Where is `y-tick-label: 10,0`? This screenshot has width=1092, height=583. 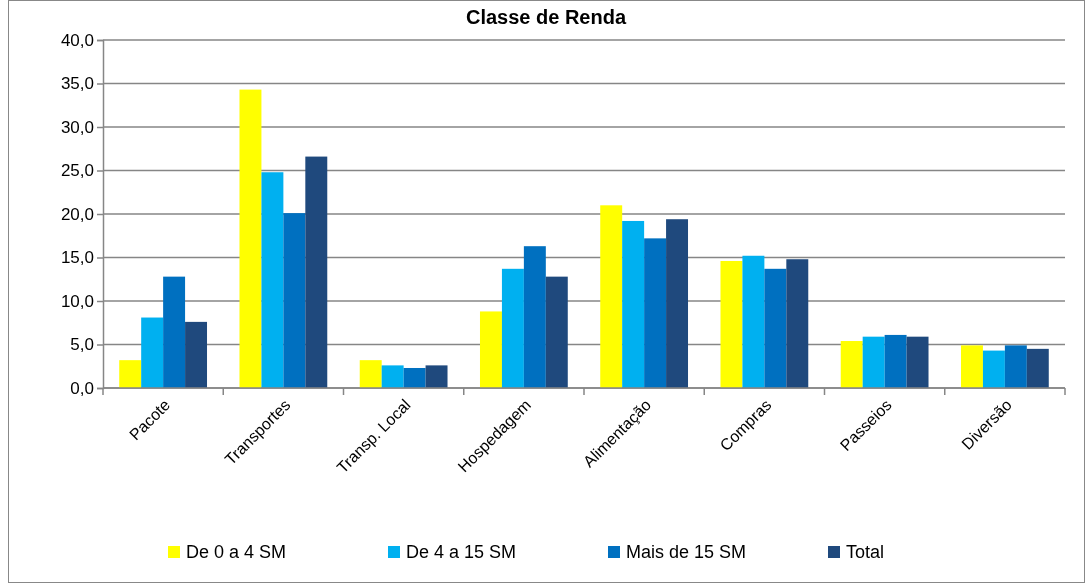 y-tick-label: 10,0 is located at coordinates (77, 301).